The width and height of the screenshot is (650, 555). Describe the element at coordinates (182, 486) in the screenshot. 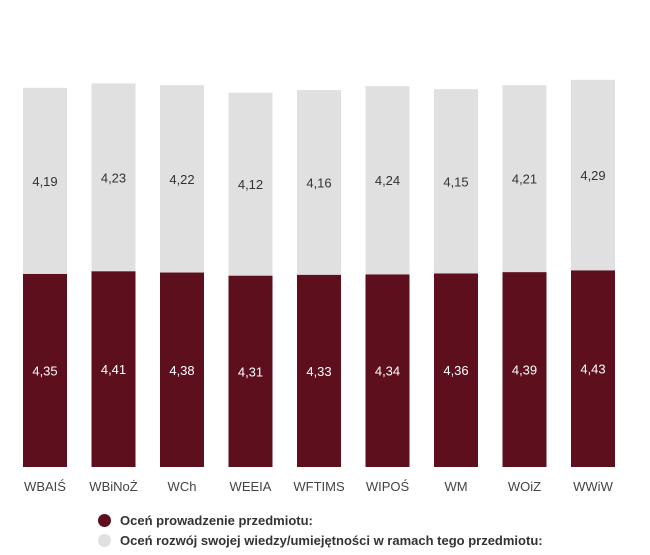

I see `x-tick-label: WCh` at that location.